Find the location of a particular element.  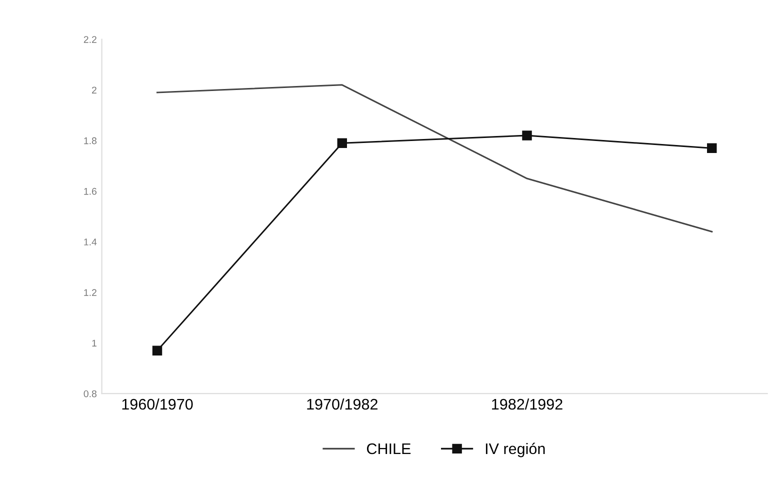

legend-label: CHILE is located at coordinates (388, 448).